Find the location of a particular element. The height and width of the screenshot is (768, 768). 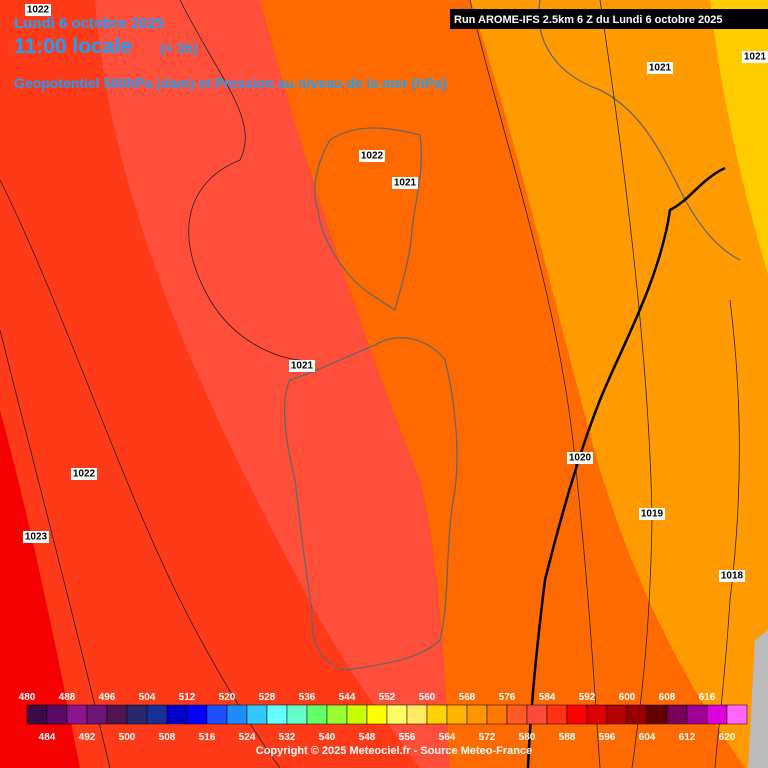

isobar-label: 1023 is located at coordinates (36, 537).